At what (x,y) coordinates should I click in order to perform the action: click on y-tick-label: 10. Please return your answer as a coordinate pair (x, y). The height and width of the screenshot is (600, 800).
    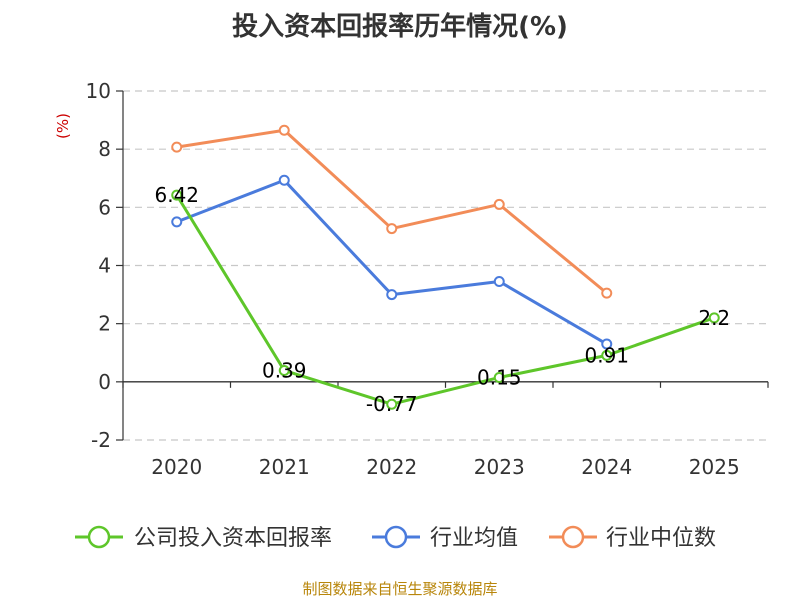
    Looking at the image, I should click on (98, 91).